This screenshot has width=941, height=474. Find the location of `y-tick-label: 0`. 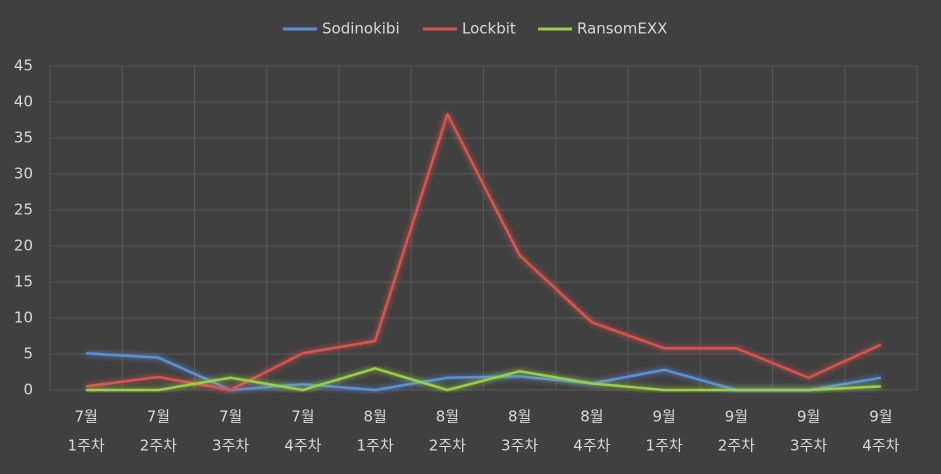

y-tick-label: 0 is located at coordinates (28, 390).